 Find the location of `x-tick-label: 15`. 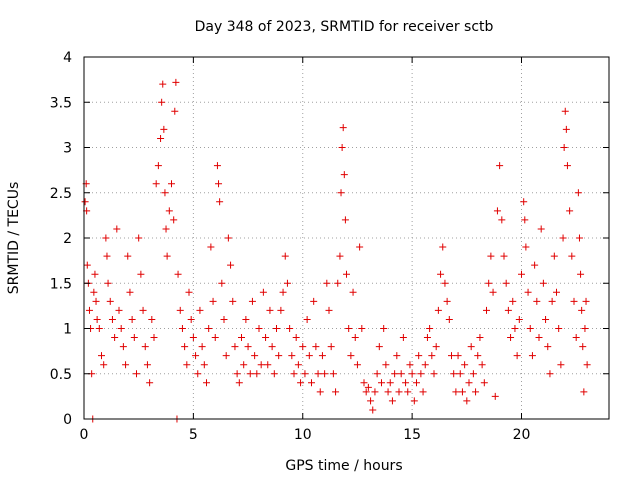

x-tick-label: 15 is located at coordinates (412, 435).